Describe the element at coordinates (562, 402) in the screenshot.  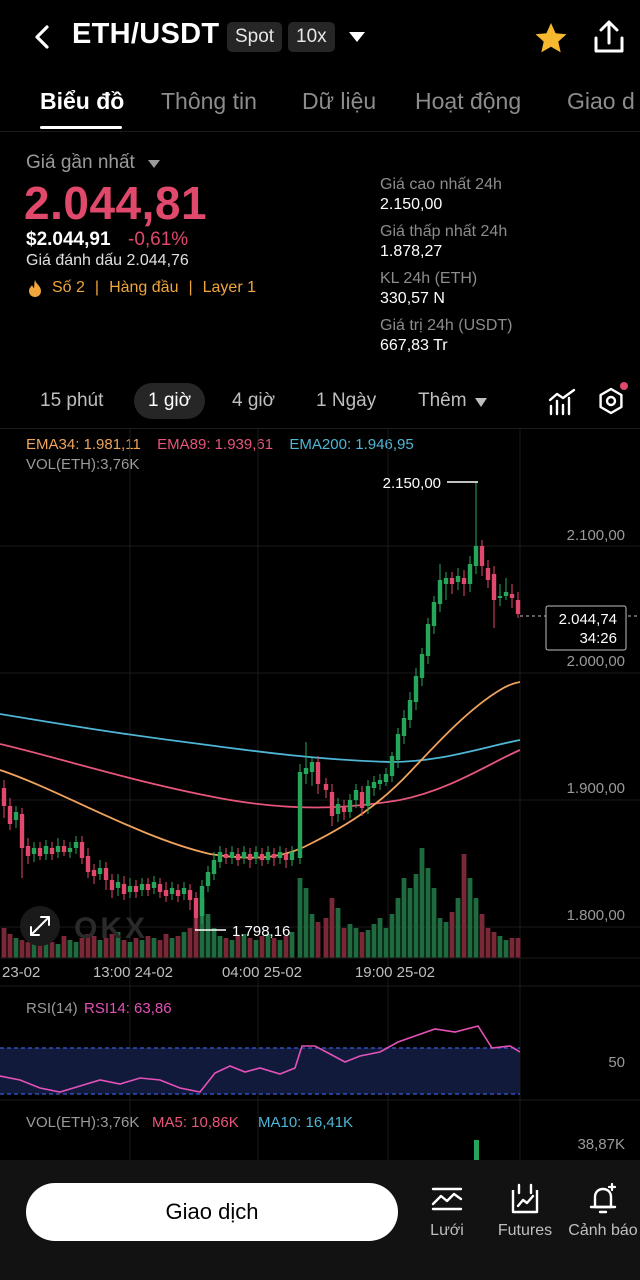
I see `indicator-icon` at that location.